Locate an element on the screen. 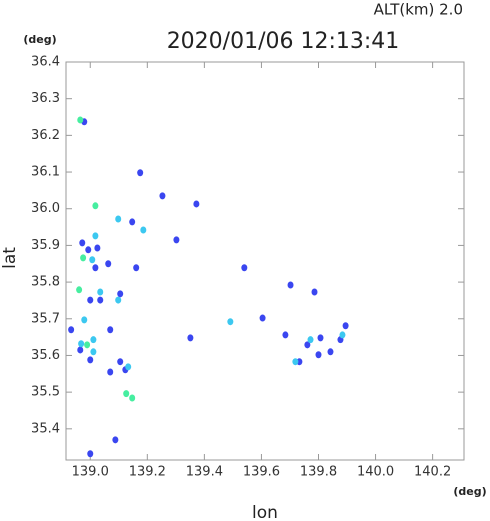  chart-subtitle: ALT(km) 2.0 is located at coordinates (418, 10).